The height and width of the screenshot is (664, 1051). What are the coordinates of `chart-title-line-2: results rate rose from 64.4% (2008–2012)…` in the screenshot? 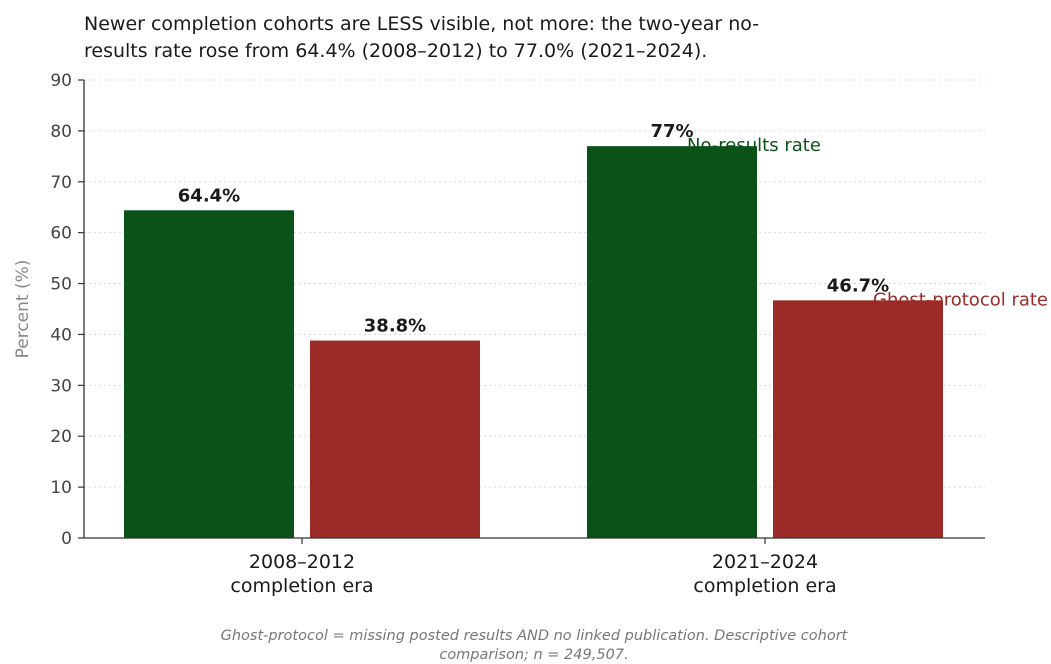 It's located at (395, 51).